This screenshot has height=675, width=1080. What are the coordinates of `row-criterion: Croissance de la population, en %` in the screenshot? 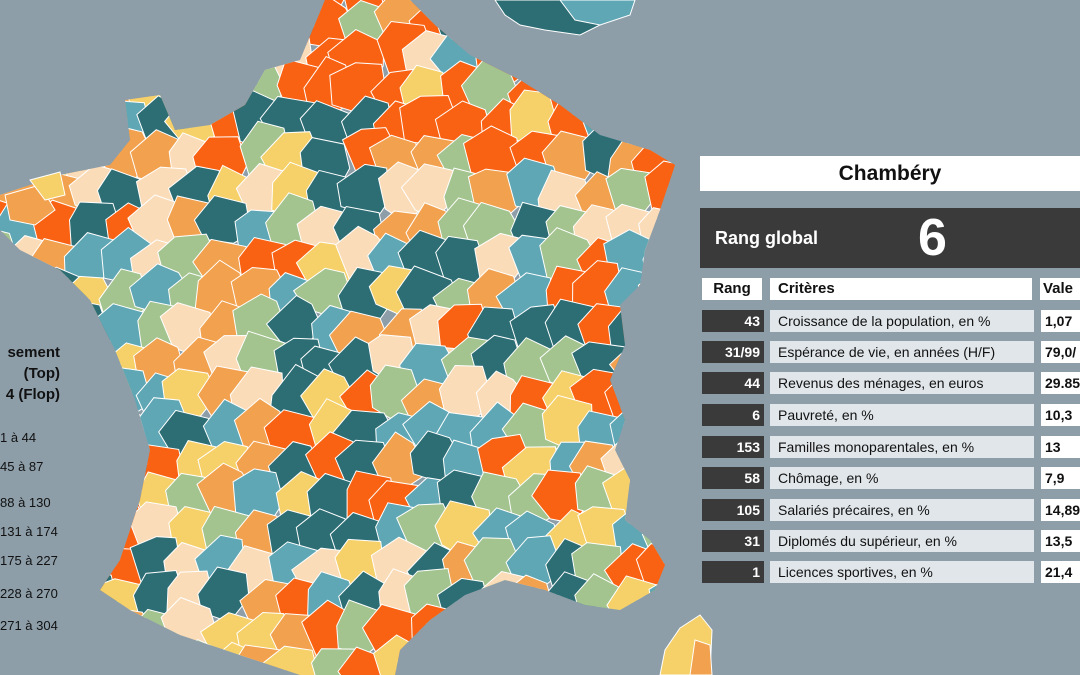 It's located at (902, 321).